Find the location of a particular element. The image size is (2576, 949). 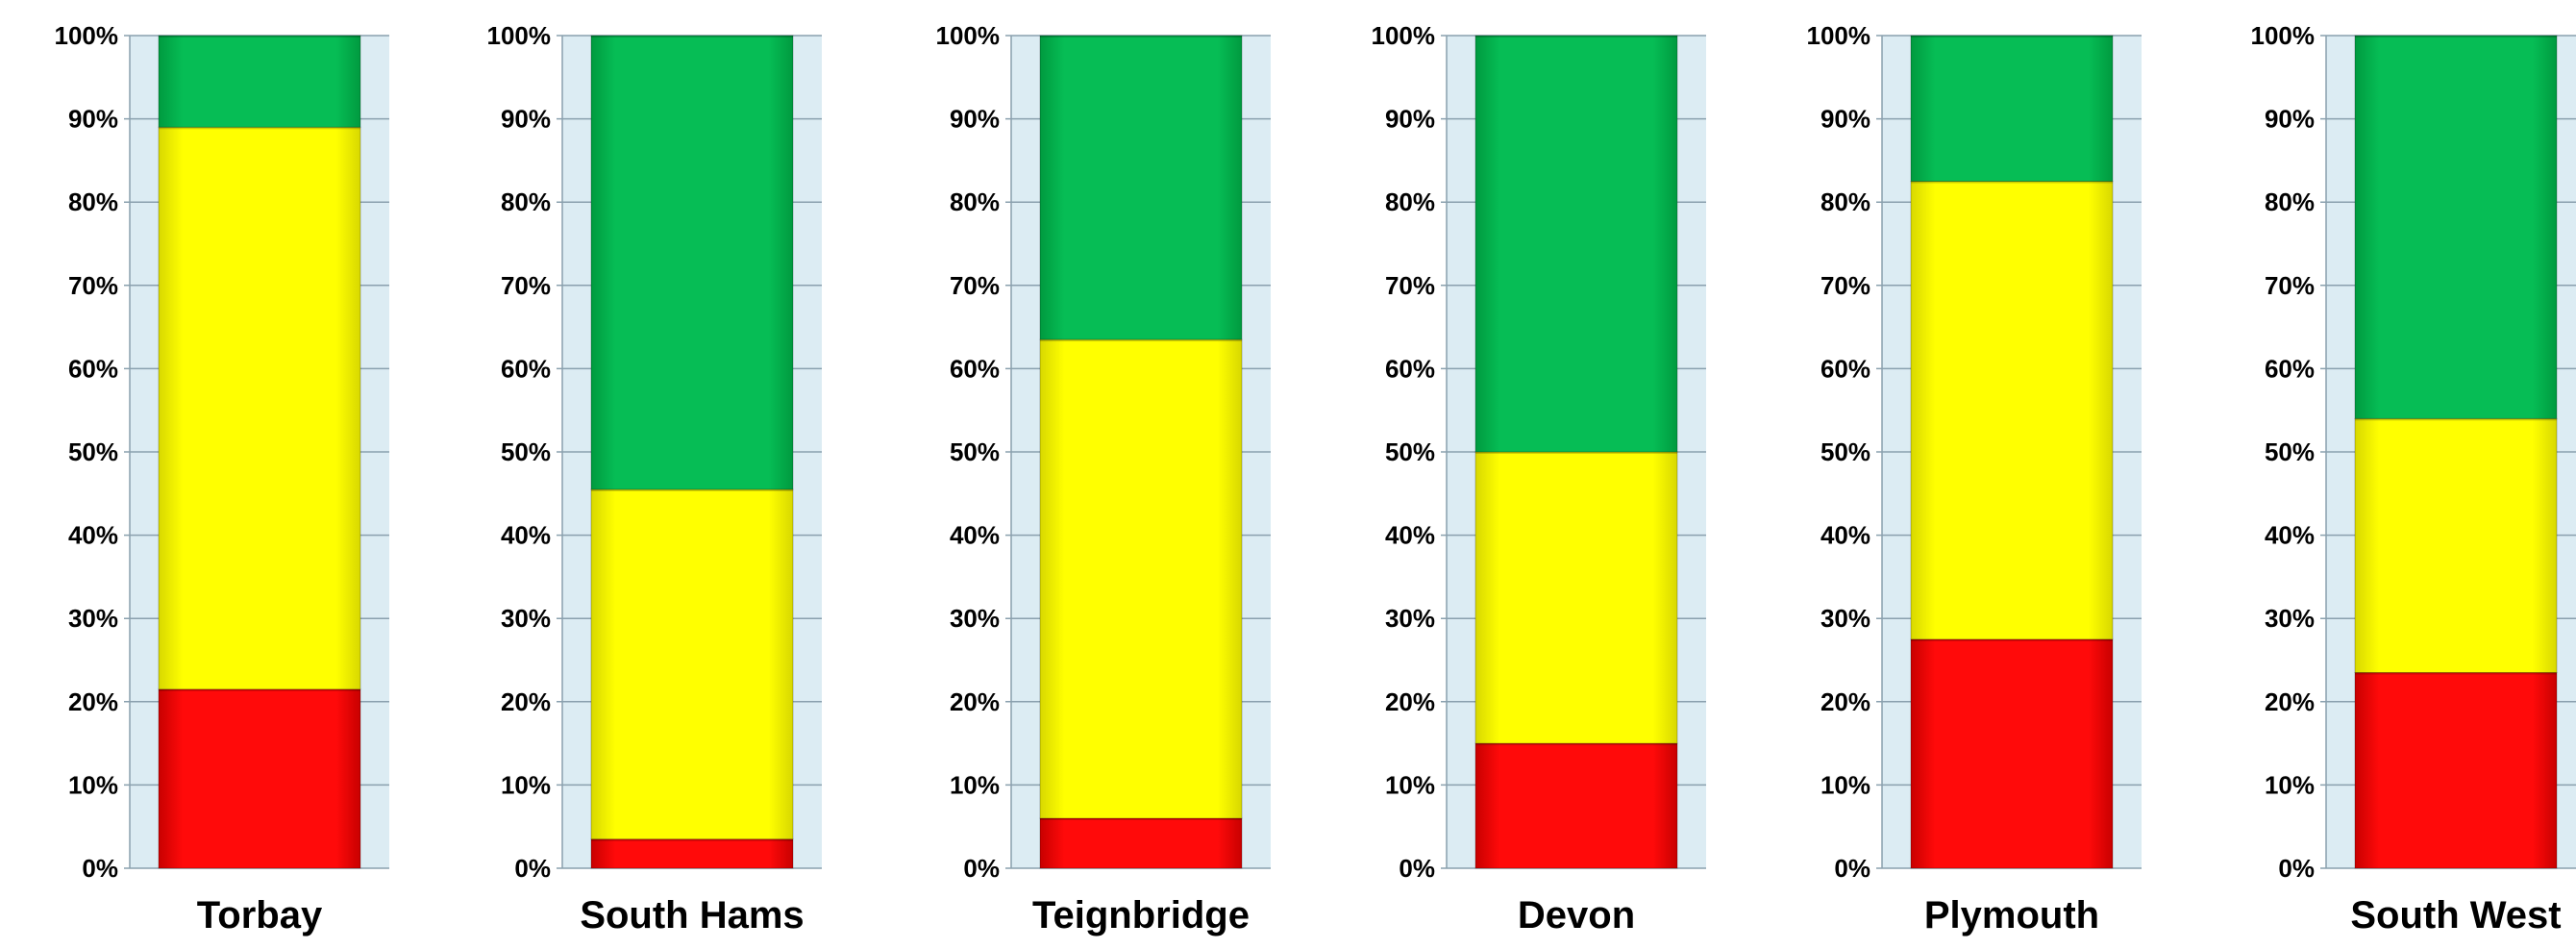

chart-panel-torbay: 0% 10% 20% 30% 40% 50% 60% 70% 80% 90% 100% Torbay is located at coordinates (222, 479).